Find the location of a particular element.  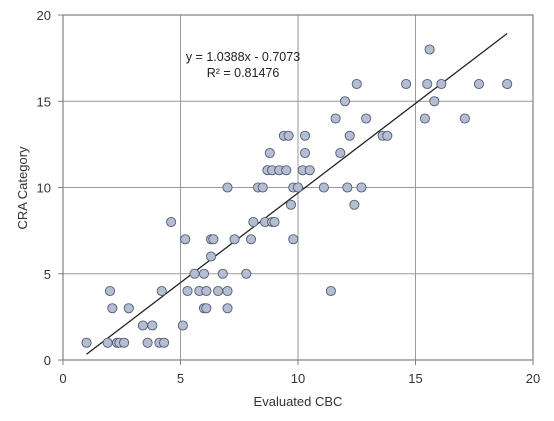

equation-label: y = 1.0388x - 0.7073 is located at coordinates (243, 57).